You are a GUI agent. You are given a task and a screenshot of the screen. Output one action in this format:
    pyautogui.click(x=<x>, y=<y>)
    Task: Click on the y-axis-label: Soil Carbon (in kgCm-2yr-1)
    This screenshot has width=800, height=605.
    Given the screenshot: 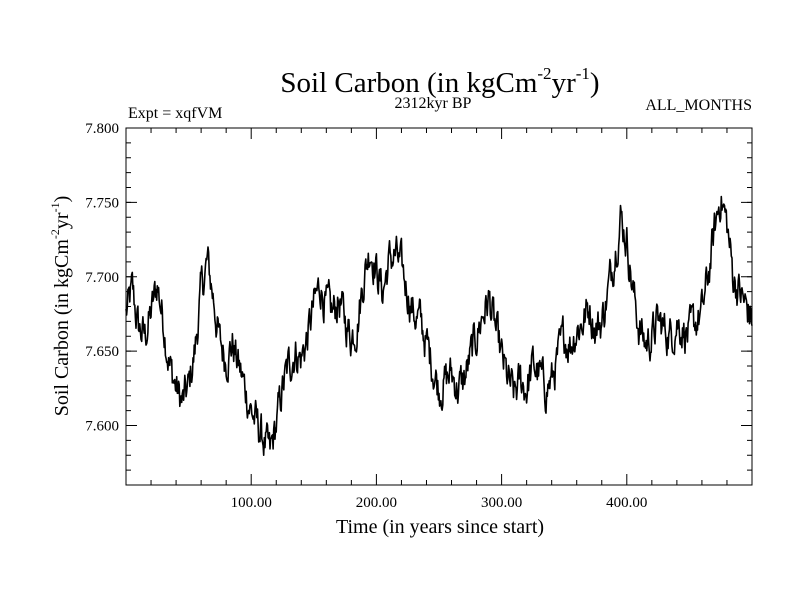 What is the action you would take?
    pyautogui.click(x=60, y=306)
    